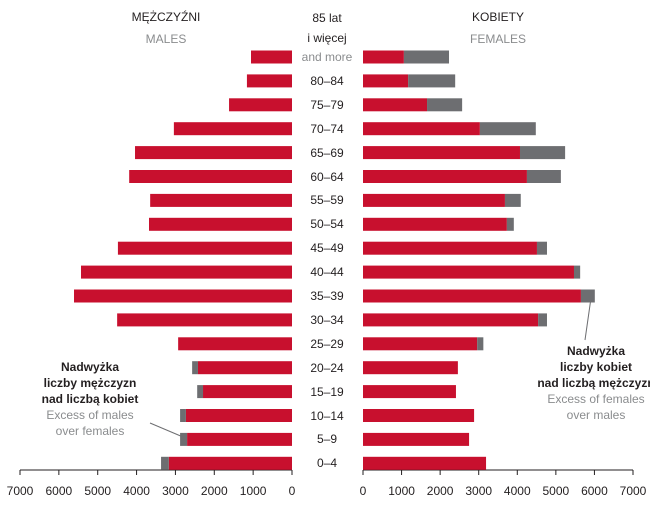 This screenshot has height=509, width=650. I want to click on left-title: MĘŻCZYŹNI, so click(166, 16).